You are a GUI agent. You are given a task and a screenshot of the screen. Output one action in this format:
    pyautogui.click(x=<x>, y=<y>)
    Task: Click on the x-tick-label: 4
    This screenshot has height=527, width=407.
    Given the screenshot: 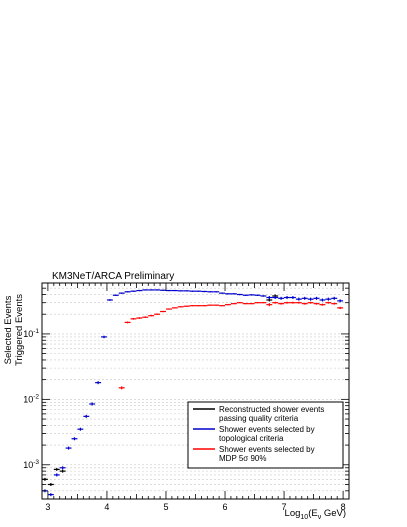 What is the action you would take?
    pyautogui.click(x=106, y=507)
    